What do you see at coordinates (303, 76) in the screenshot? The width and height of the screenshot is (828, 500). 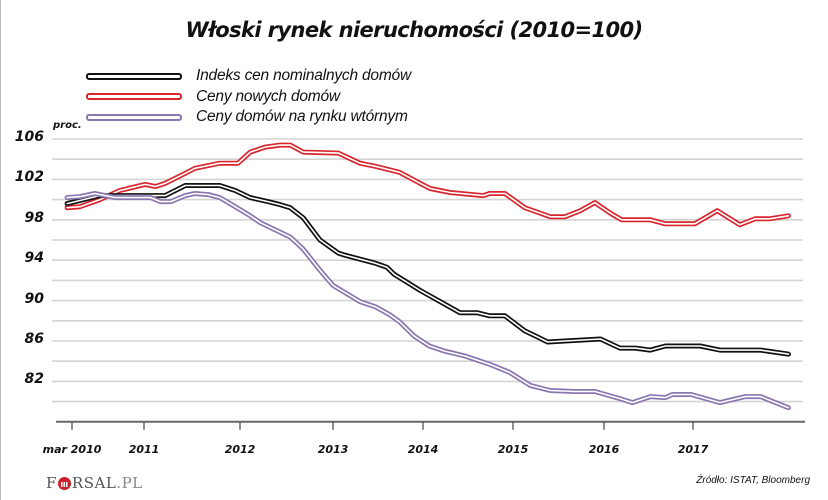 I see `legend-label-nominal: Indeks cen nominalnych domów` at bounding box center [303, 76].